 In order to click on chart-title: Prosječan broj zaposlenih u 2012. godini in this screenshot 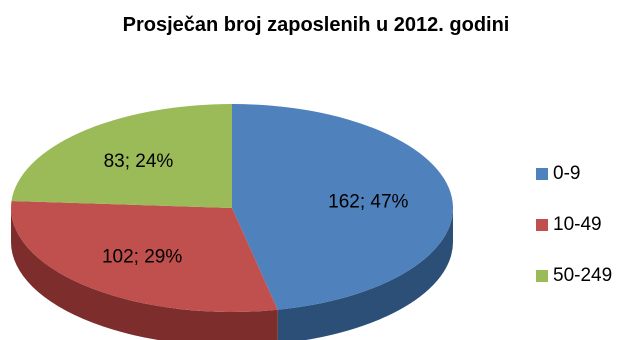, I will do `click(316, 25)`.